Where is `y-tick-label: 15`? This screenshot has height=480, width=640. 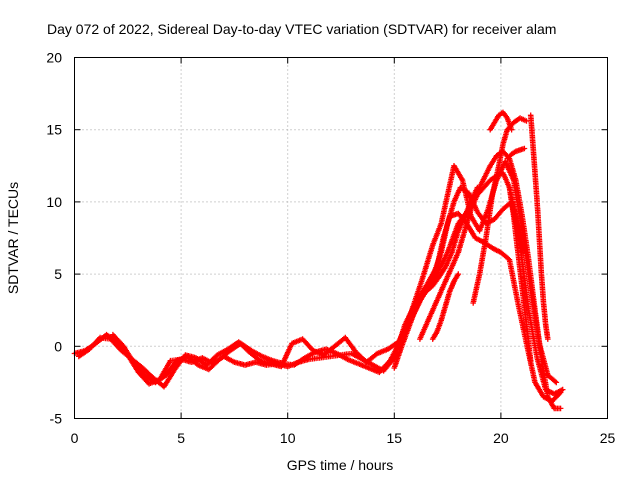
y-tick-label: 15 is located at coordinates (54, 130).